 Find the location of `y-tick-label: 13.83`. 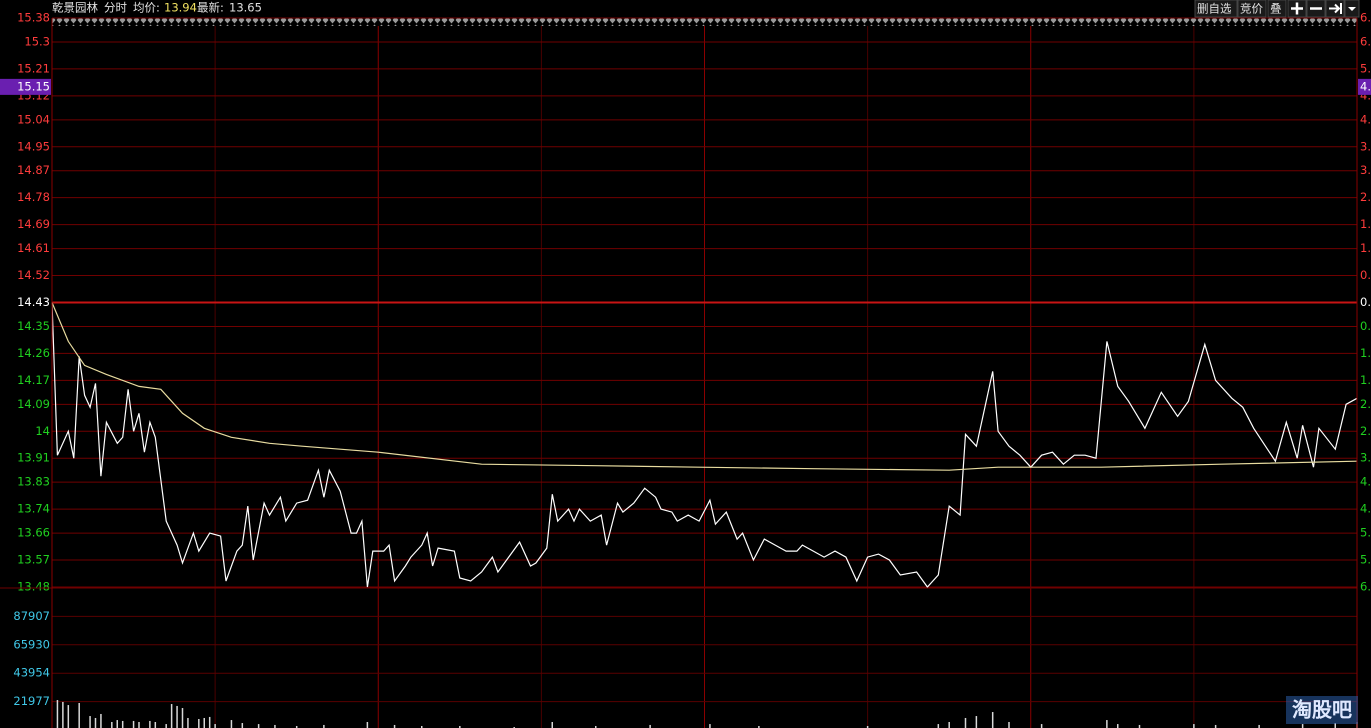

y-tick-label: 13.83 is located at coordinates (33, 482).